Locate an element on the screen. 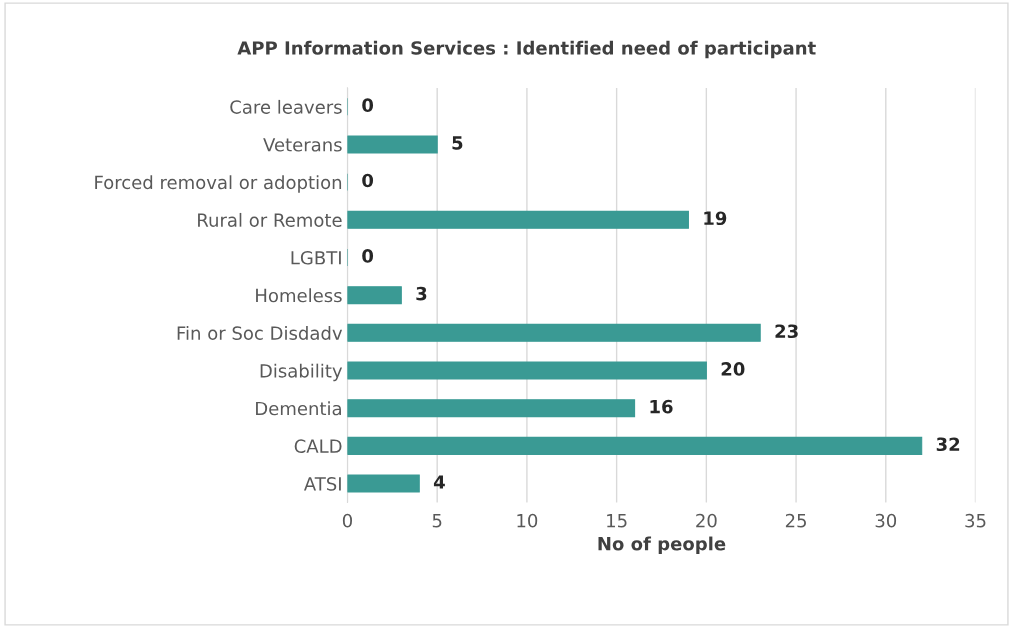  y-tick-label: Disability is located at coordinates (301, 372).